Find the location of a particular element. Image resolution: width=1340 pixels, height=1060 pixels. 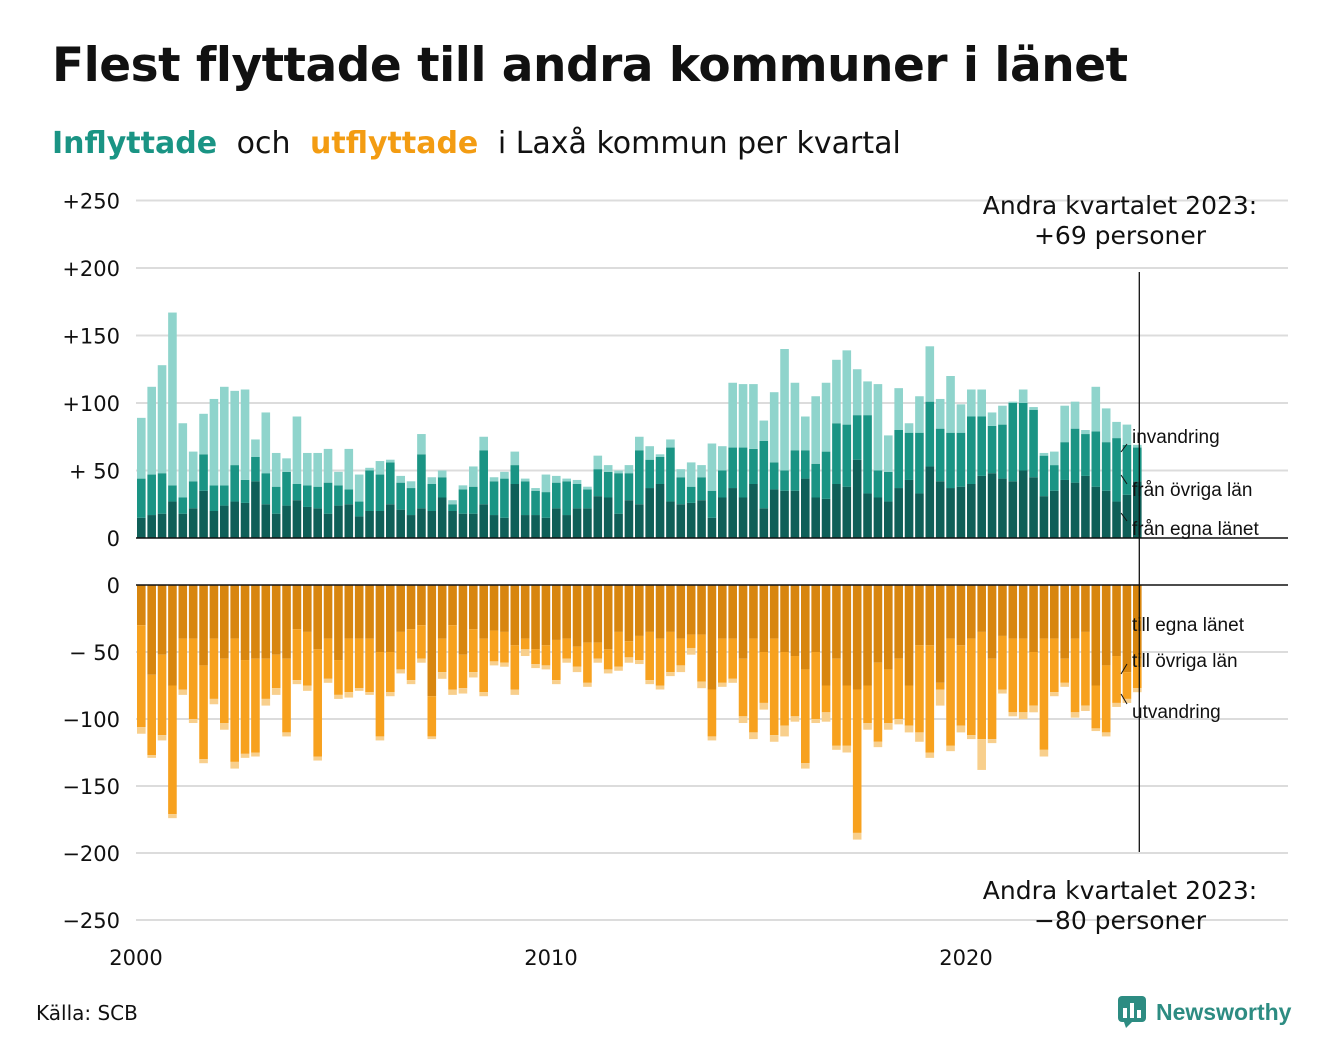

y-tick-label: −100 is located at coordinates (91, 720).